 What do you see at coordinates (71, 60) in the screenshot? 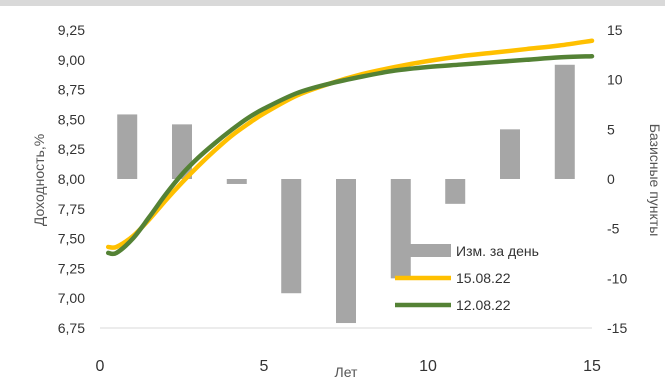
I see `y-left-tick-label: 9,00` at bounding box center [71, 60].